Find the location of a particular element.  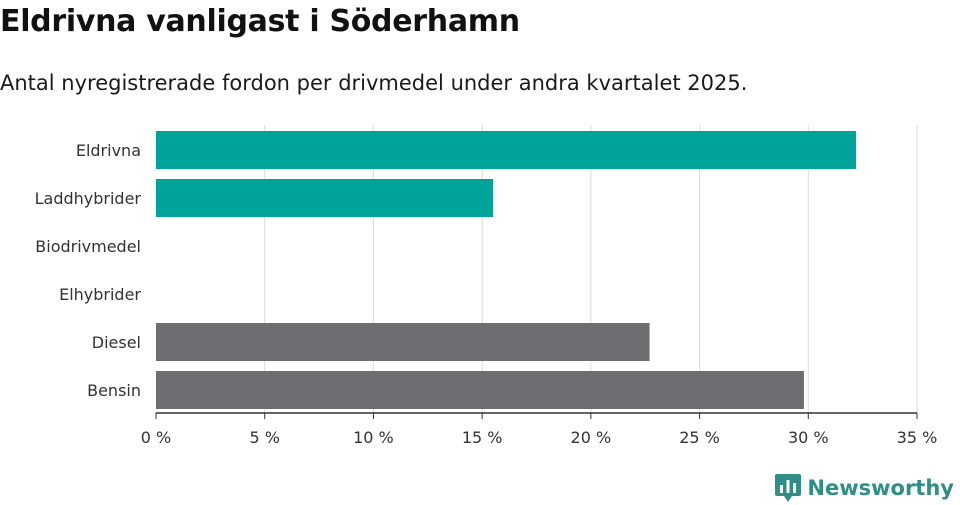

brand-name: Newsworthy is located at coordinates (880, 488).